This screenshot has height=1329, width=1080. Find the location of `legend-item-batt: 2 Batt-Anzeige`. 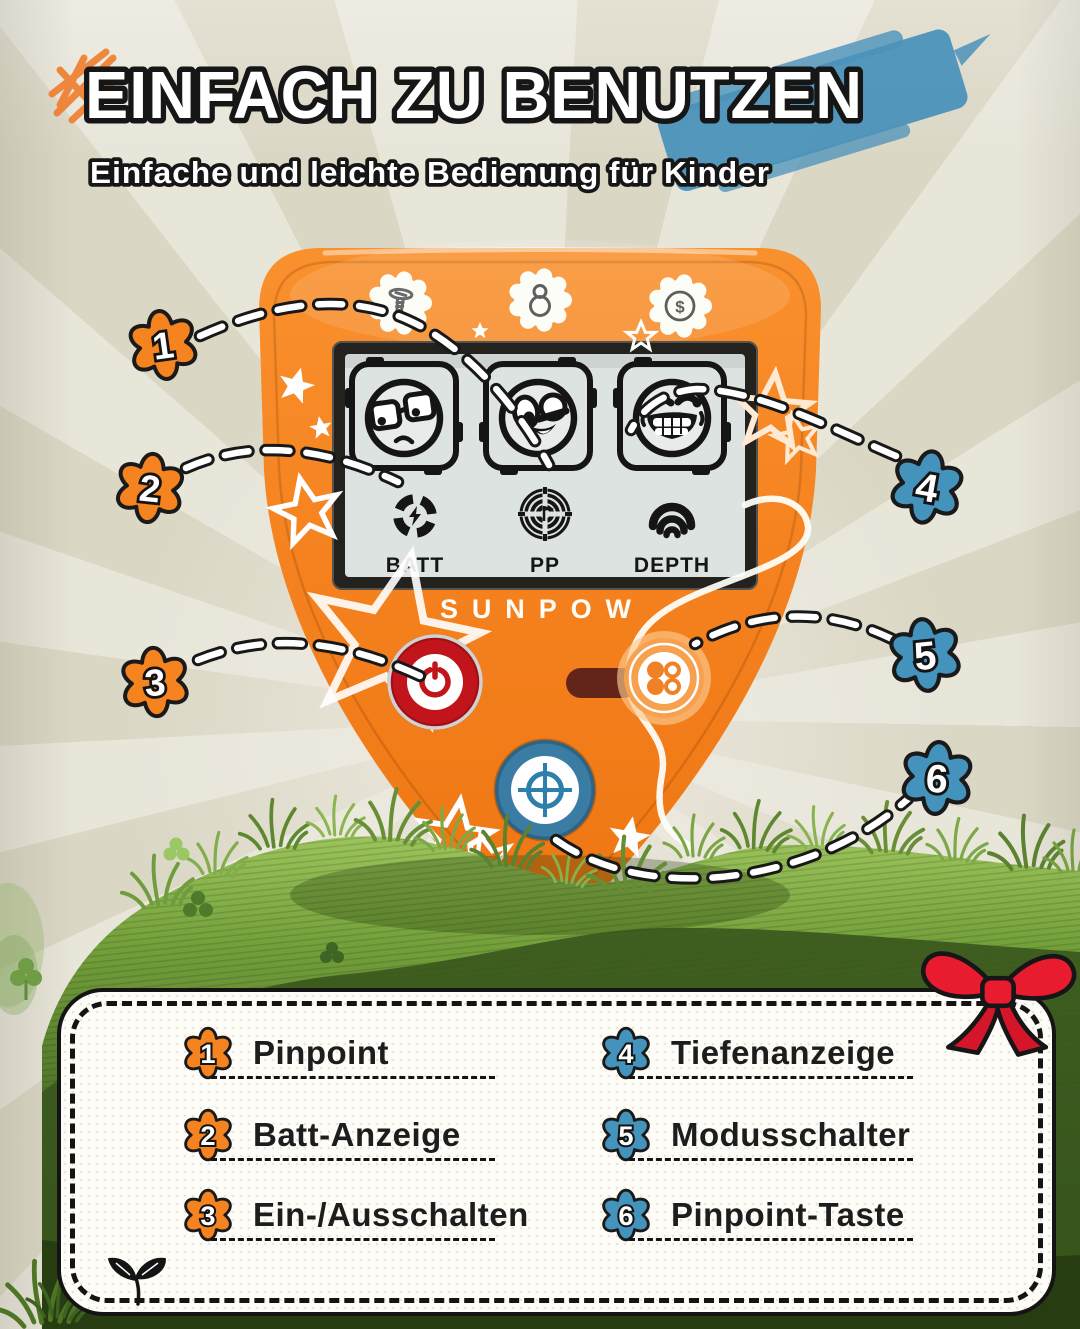

legend-item-batt: 2 Batt-Anzeige is located at coordinates (337, 1135).